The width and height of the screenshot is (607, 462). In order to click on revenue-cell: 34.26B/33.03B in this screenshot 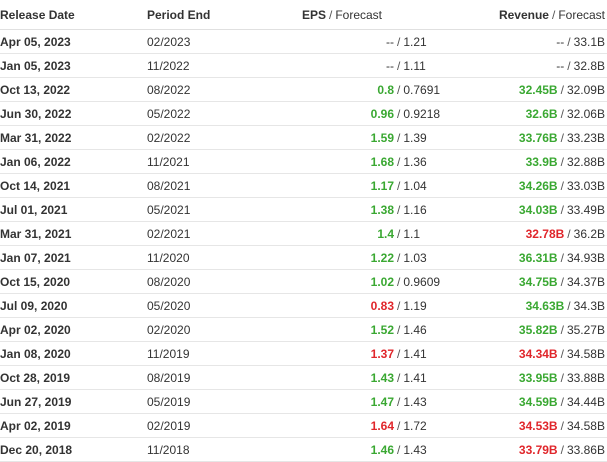, I will do `click(521, 185)`.